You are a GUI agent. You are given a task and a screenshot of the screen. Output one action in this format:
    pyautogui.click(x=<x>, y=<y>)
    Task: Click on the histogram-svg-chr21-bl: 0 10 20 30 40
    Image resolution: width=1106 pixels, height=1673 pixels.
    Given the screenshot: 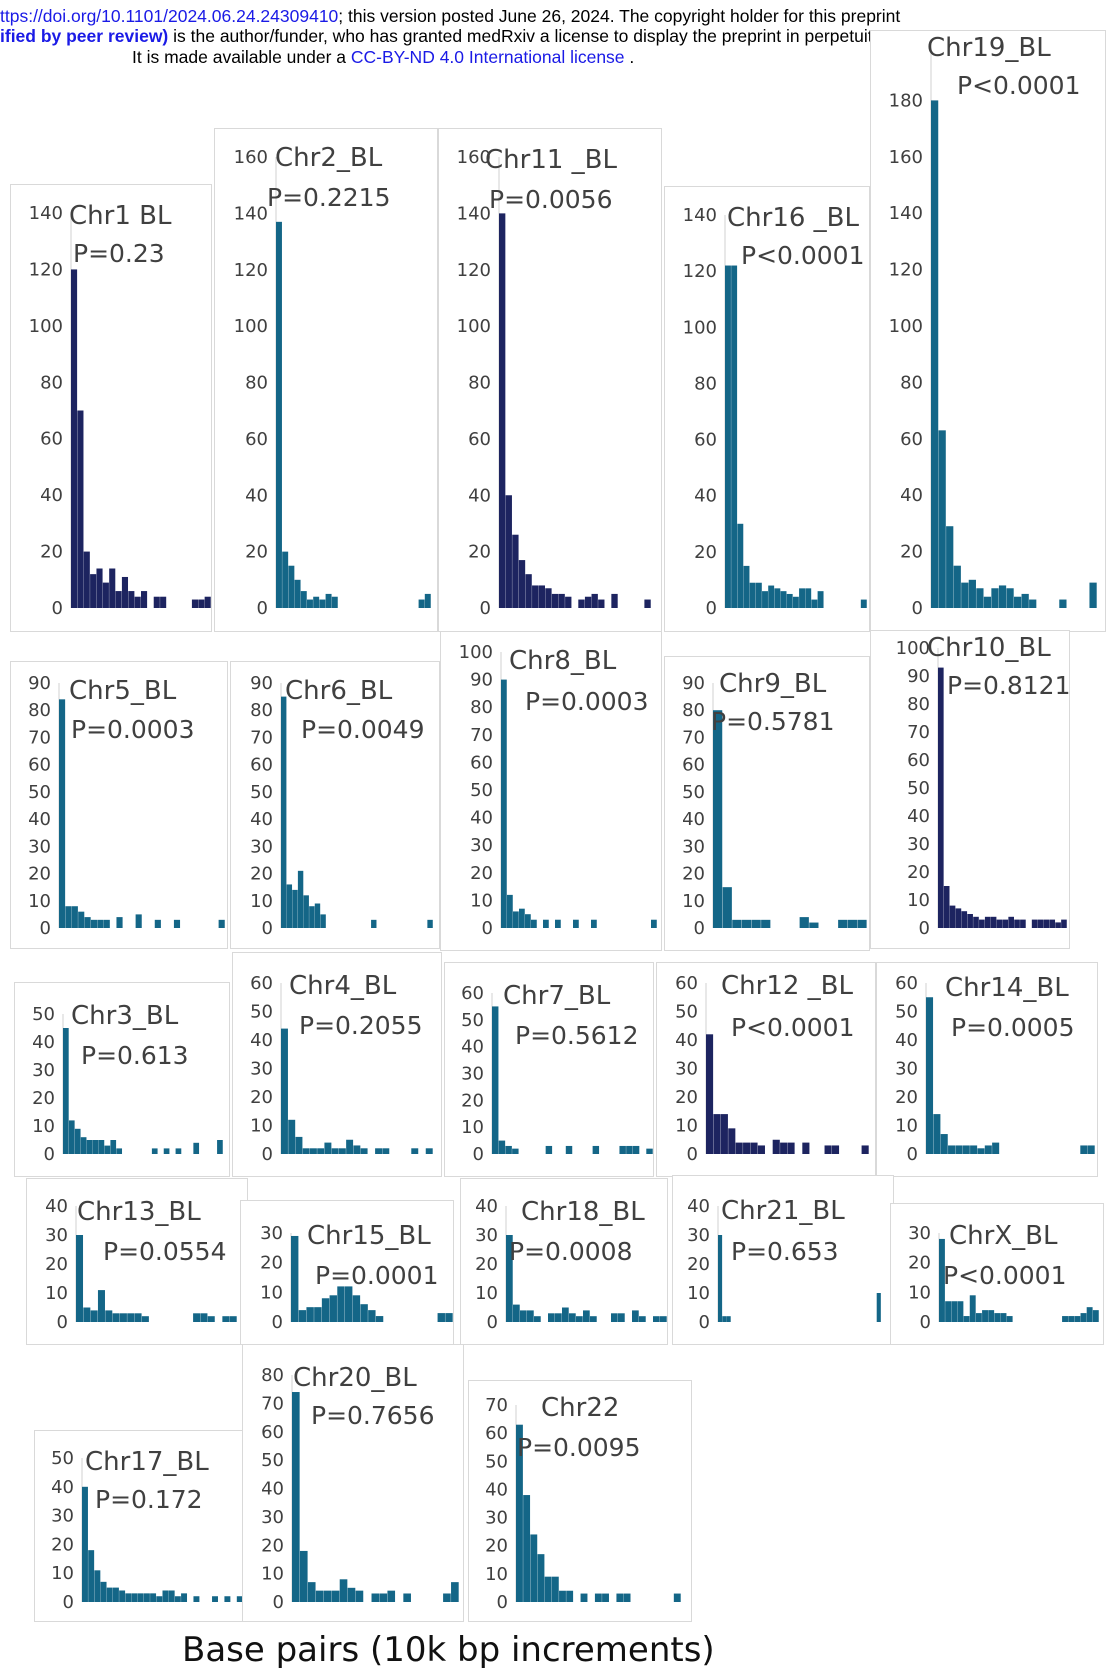 What is the action you would take?
    pyautogui.click(x=784, y=1264)
    